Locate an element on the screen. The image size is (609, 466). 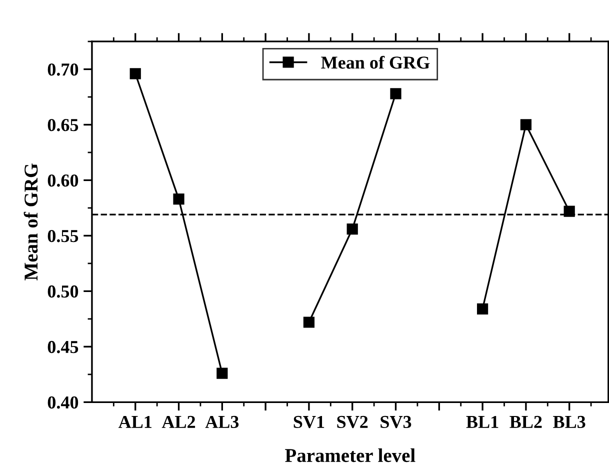
x-tick-label: BL1 is located at coordinates (482, 422).